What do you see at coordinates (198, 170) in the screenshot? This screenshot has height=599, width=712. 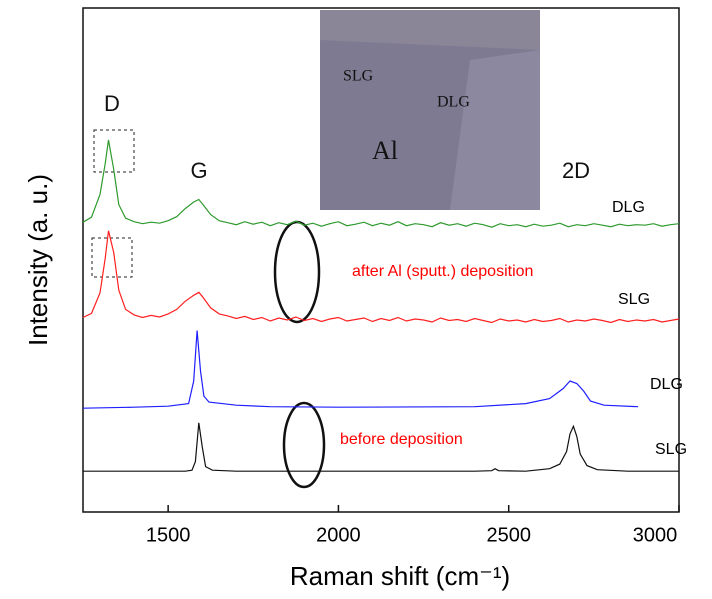 I see `annotation: G` at bounding box center [198, 170].